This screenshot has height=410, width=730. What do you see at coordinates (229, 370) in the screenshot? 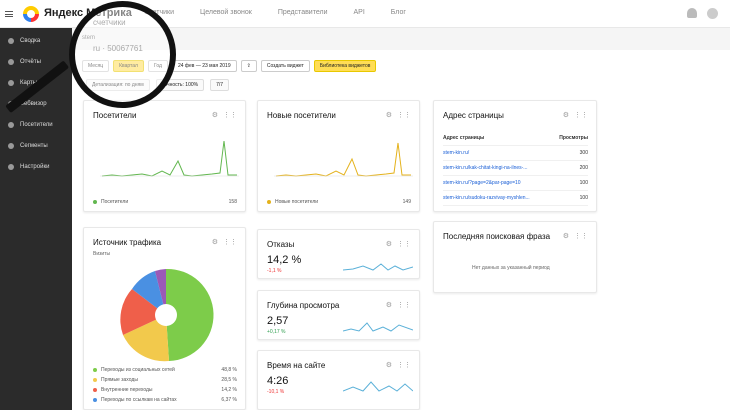
I see `legend-value: 48,8 %` at bounding box center [229, 370].